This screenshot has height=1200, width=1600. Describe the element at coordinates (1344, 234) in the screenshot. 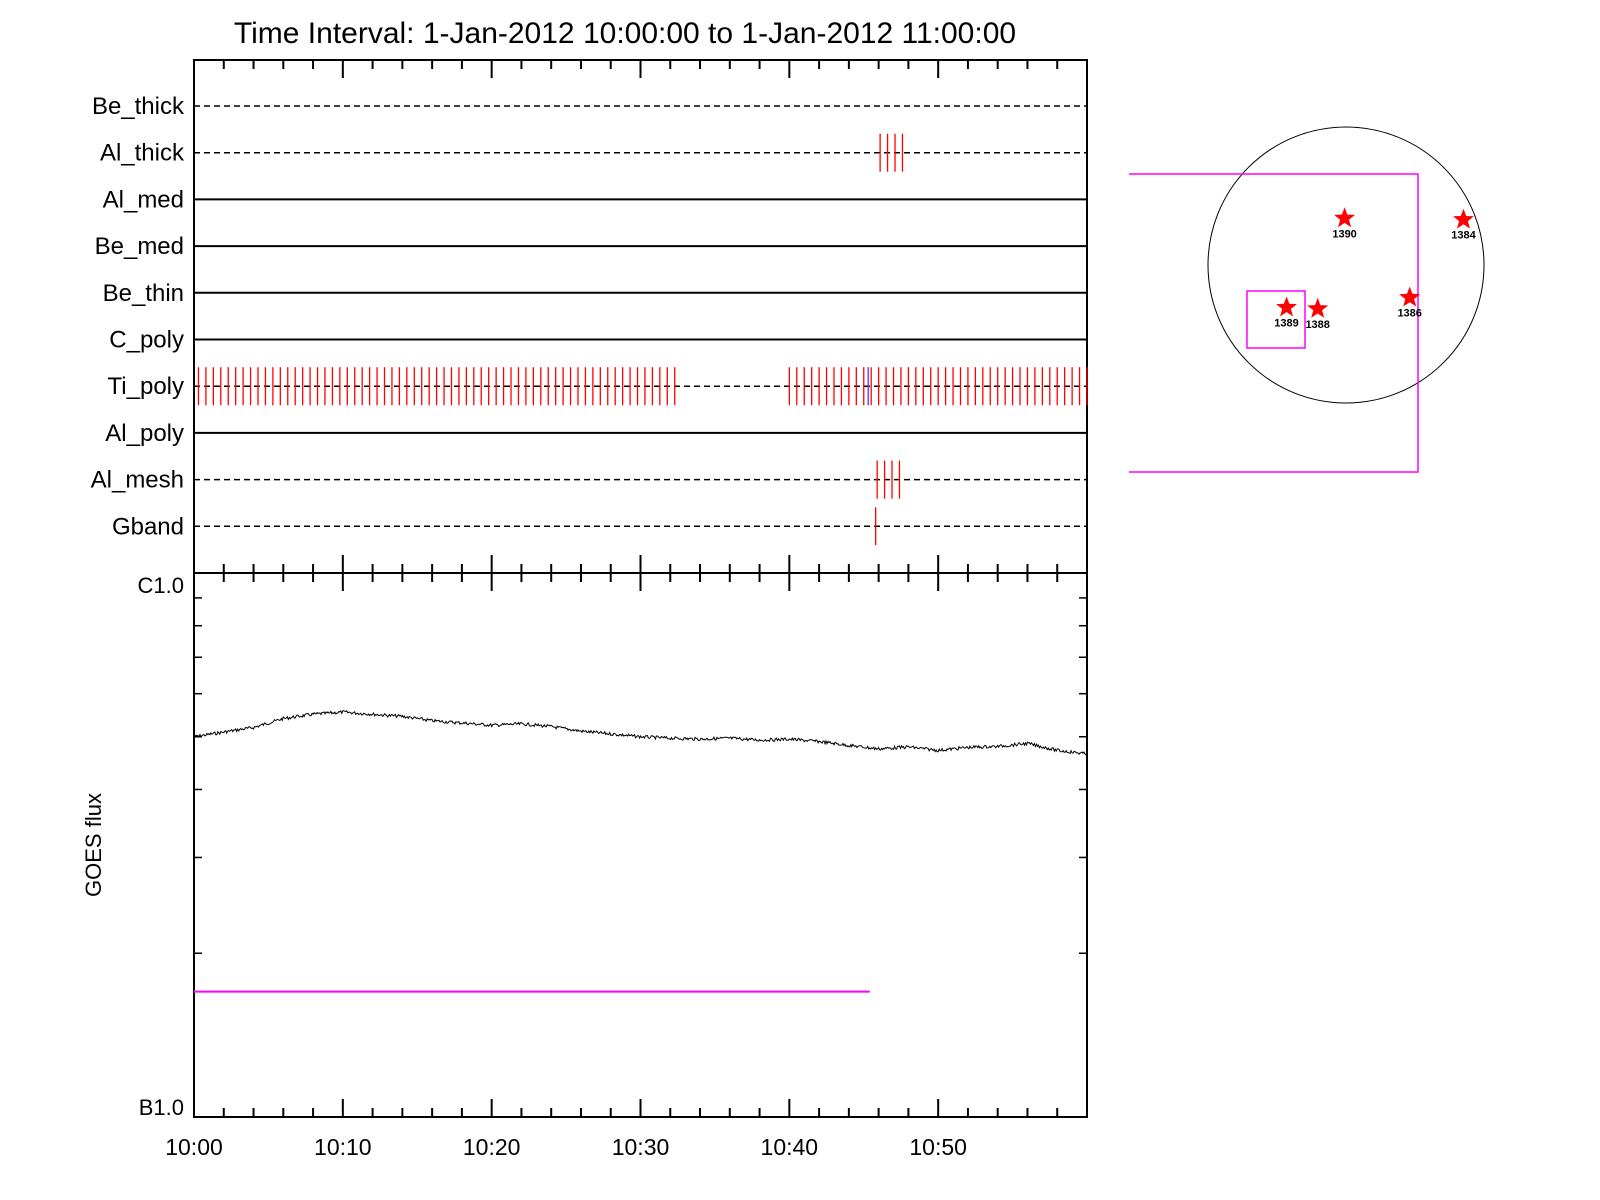

I see `active-region-label: 1390` at that location.